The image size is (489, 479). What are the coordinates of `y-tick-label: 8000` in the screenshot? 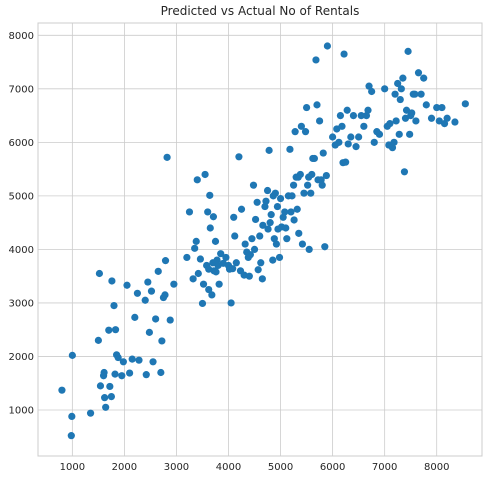 It's located at (21, 36).